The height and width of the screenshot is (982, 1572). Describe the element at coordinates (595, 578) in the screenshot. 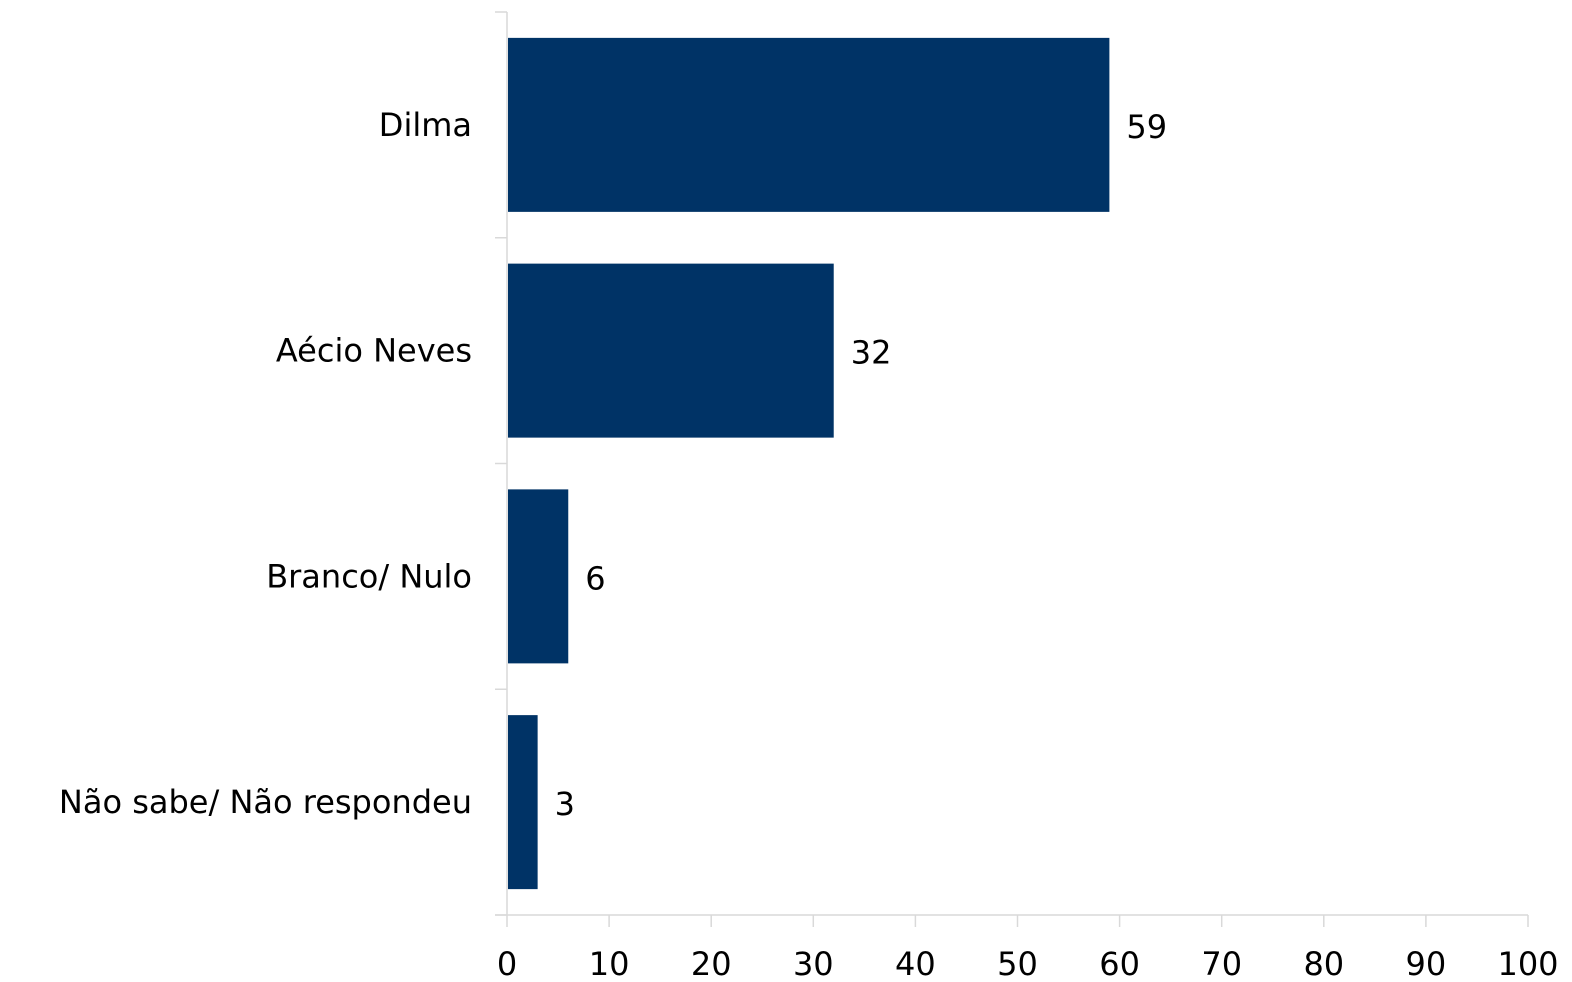

I see `data-label: 6` at that location.